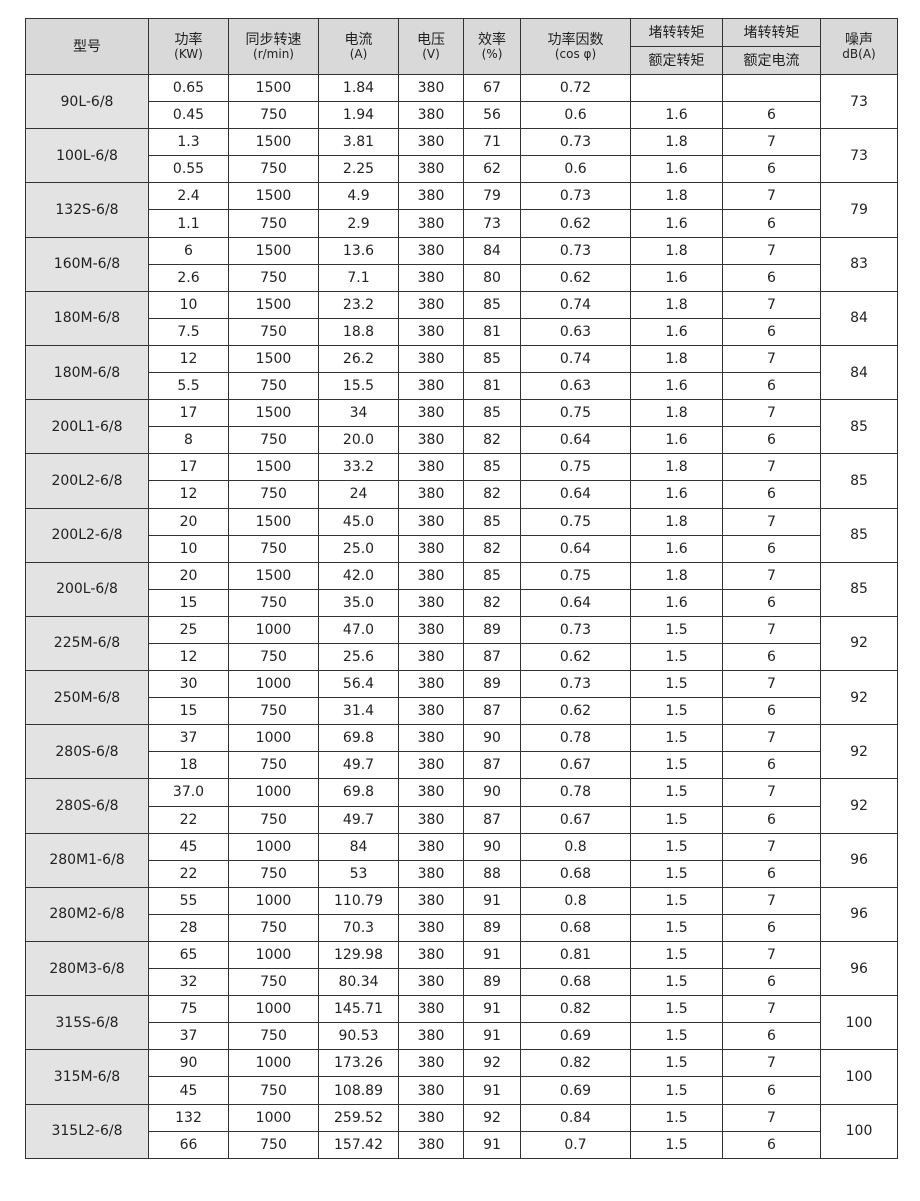 This screenshot has height=1201, width=920. I want to click on data-cell: 37, so click(188, 738).